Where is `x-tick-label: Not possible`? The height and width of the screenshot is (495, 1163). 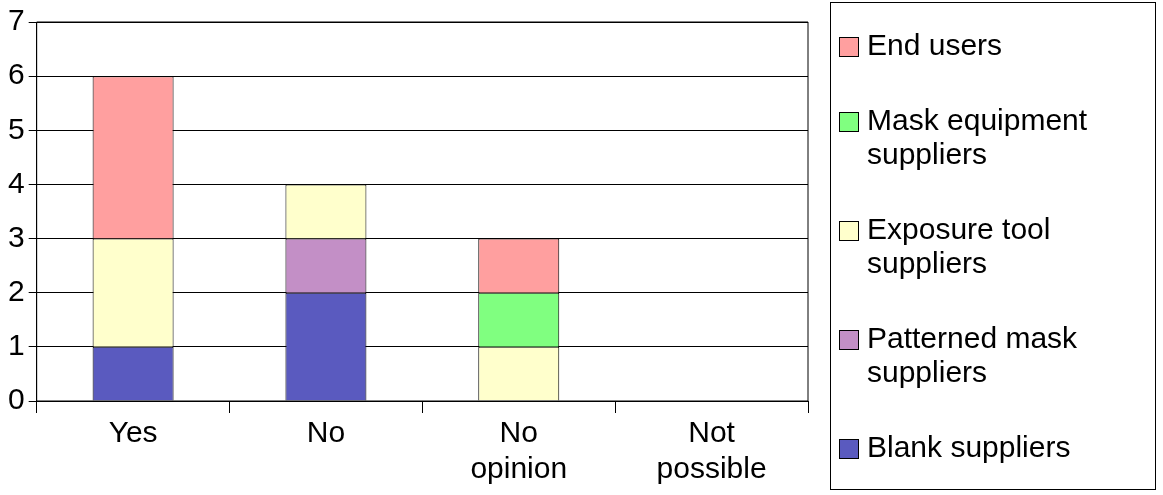 x-tick-label: Not possible is located at coordinates (711, 450).